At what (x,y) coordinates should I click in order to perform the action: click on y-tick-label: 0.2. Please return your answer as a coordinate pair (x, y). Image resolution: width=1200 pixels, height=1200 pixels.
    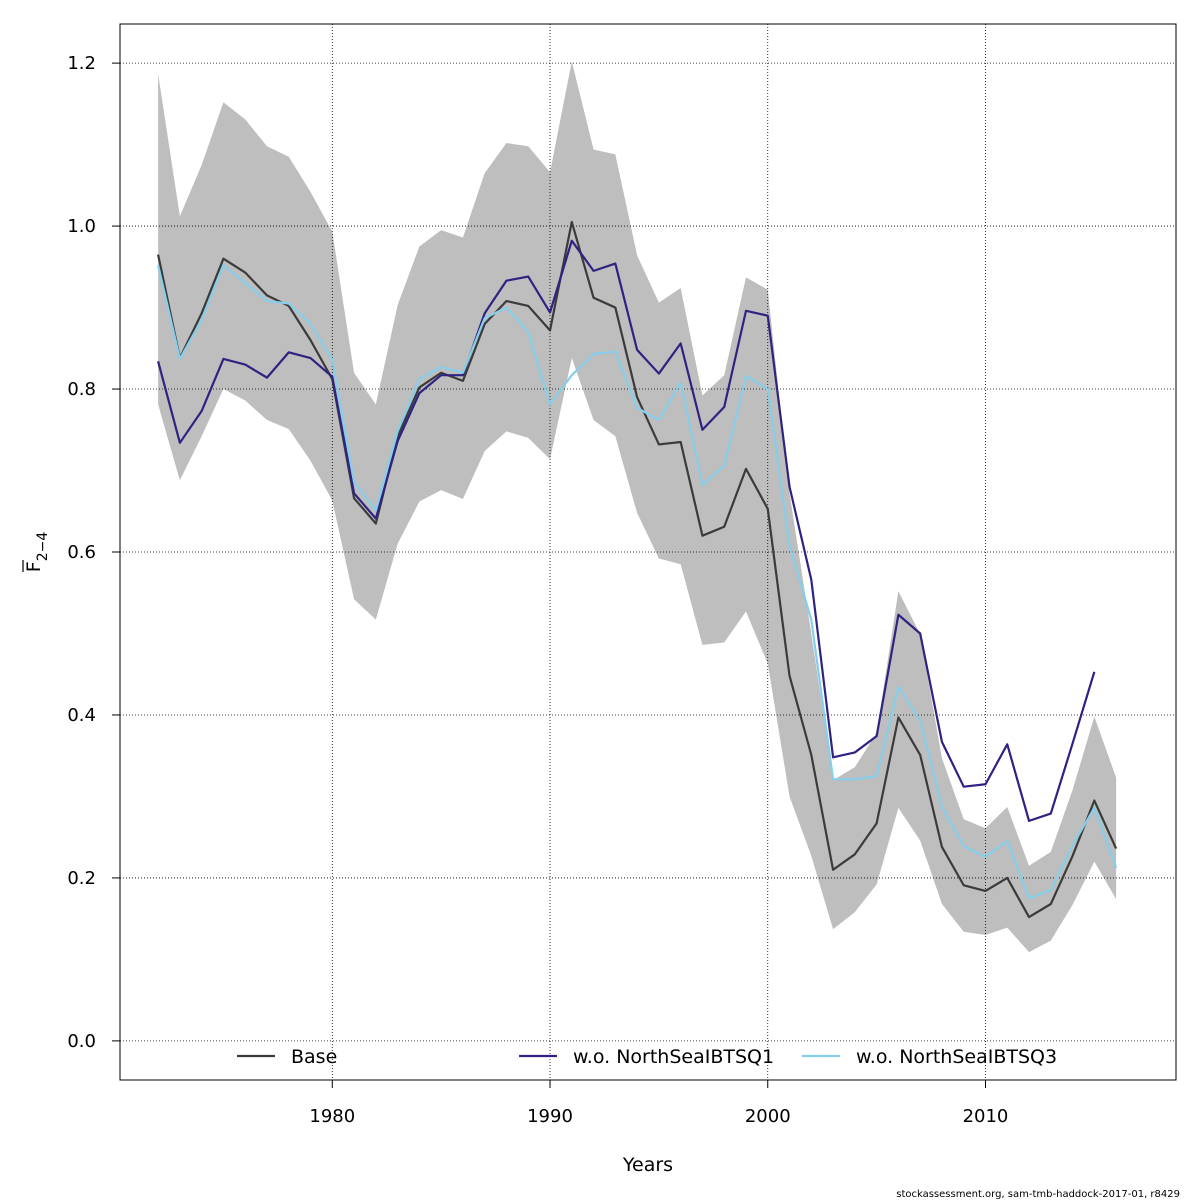
    Looking at the image, I should click on (81, 878).